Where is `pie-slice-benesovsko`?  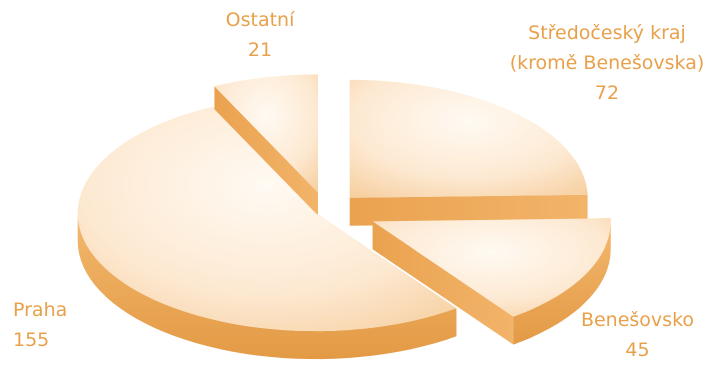 pie-slice-benesovsko is located at coordinates (491, 281).